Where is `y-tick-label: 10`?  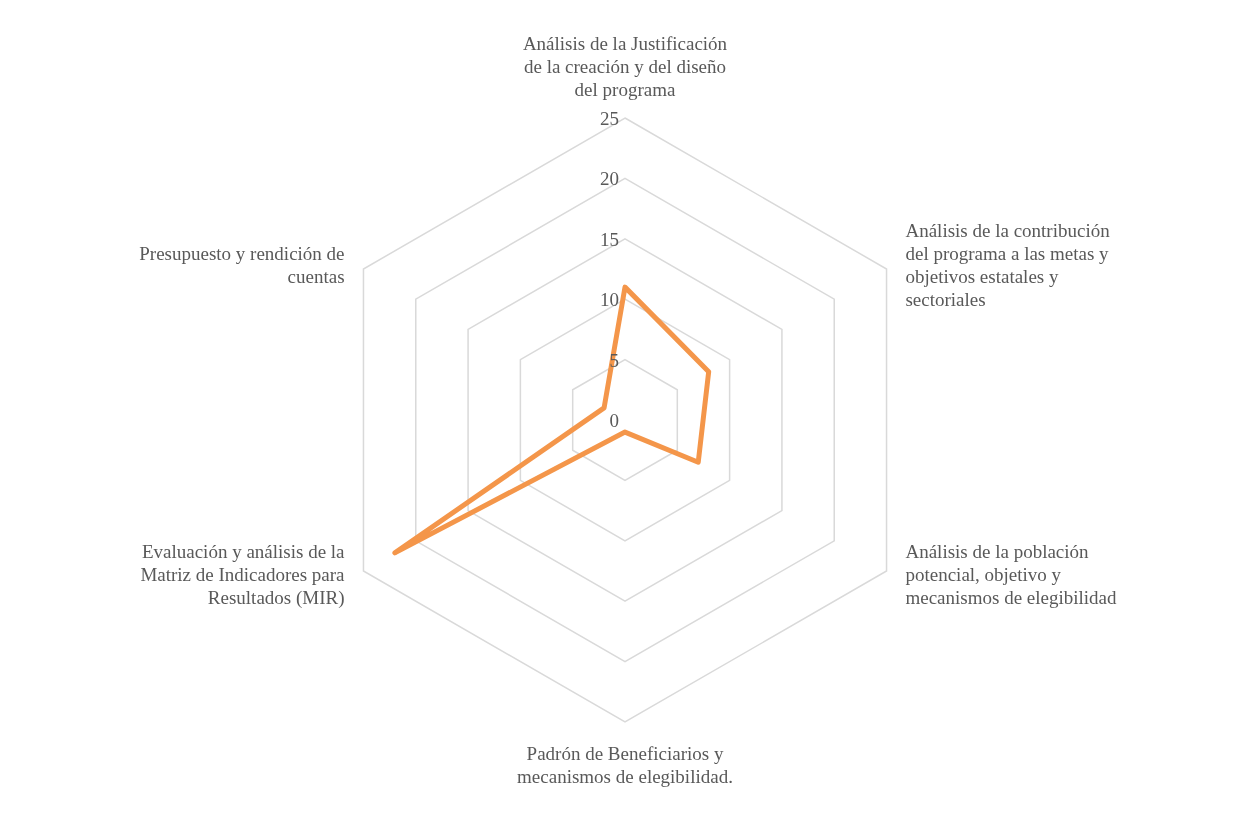 y-tick-label: 10 is located at coordinates (609, 300).